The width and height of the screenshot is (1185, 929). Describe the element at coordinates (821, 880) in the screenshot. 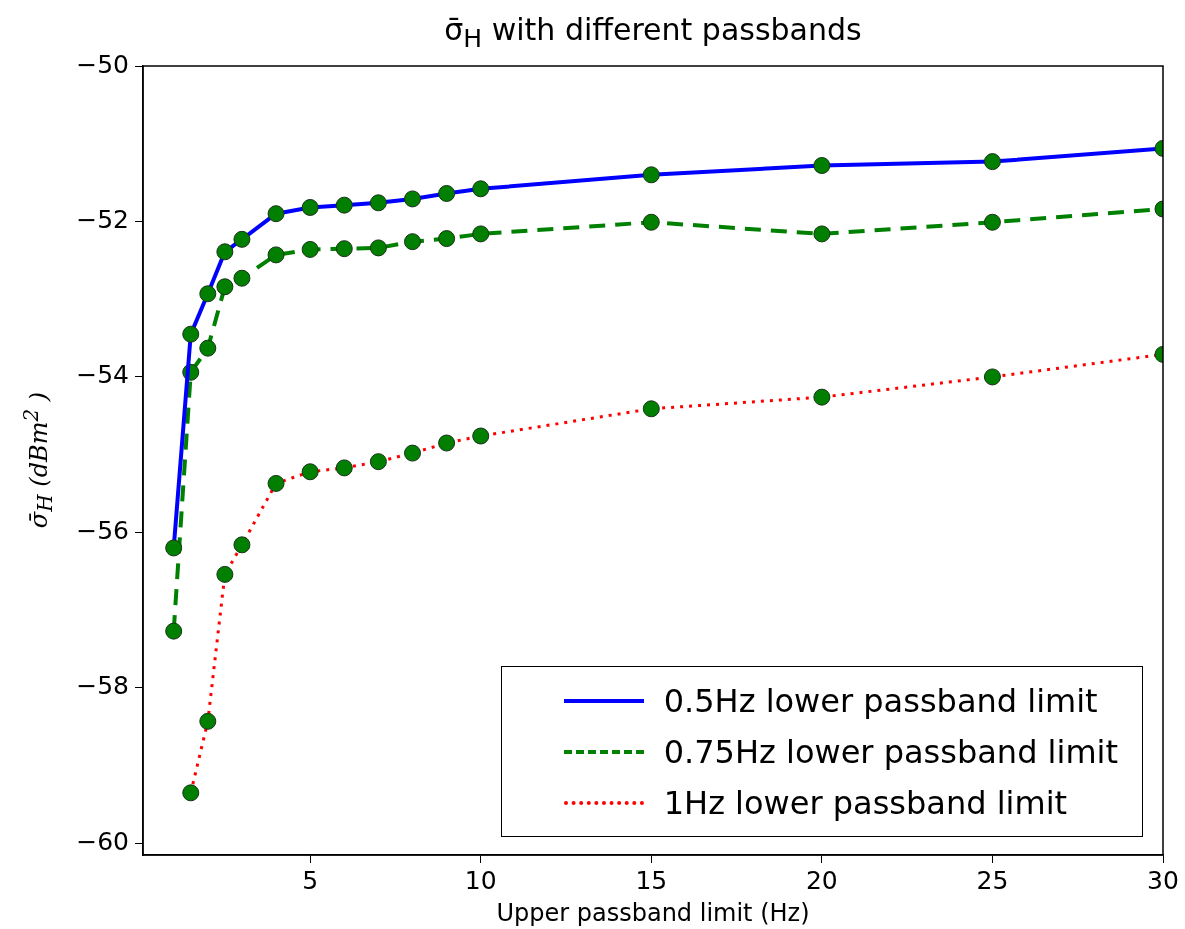

I see `x-tick-label: 20` at that location.